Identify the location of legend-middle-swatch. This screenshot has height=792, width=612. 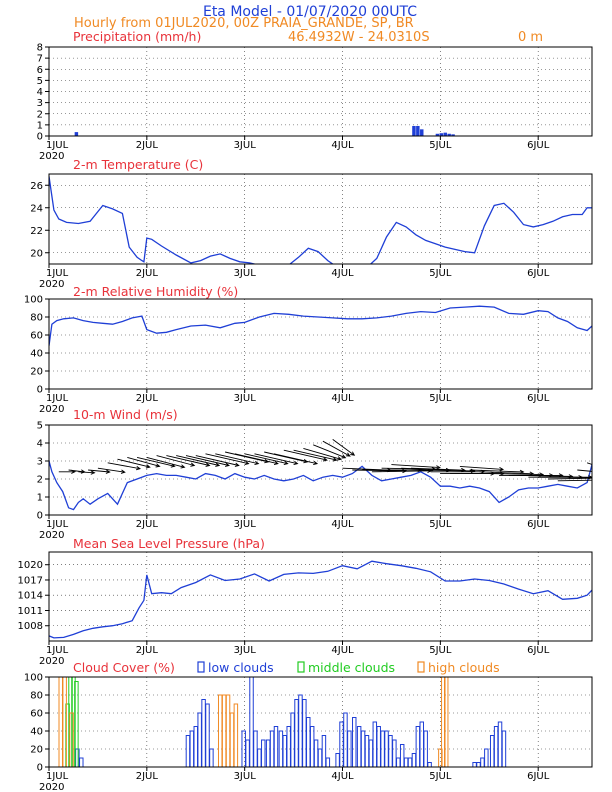
(301, 667).